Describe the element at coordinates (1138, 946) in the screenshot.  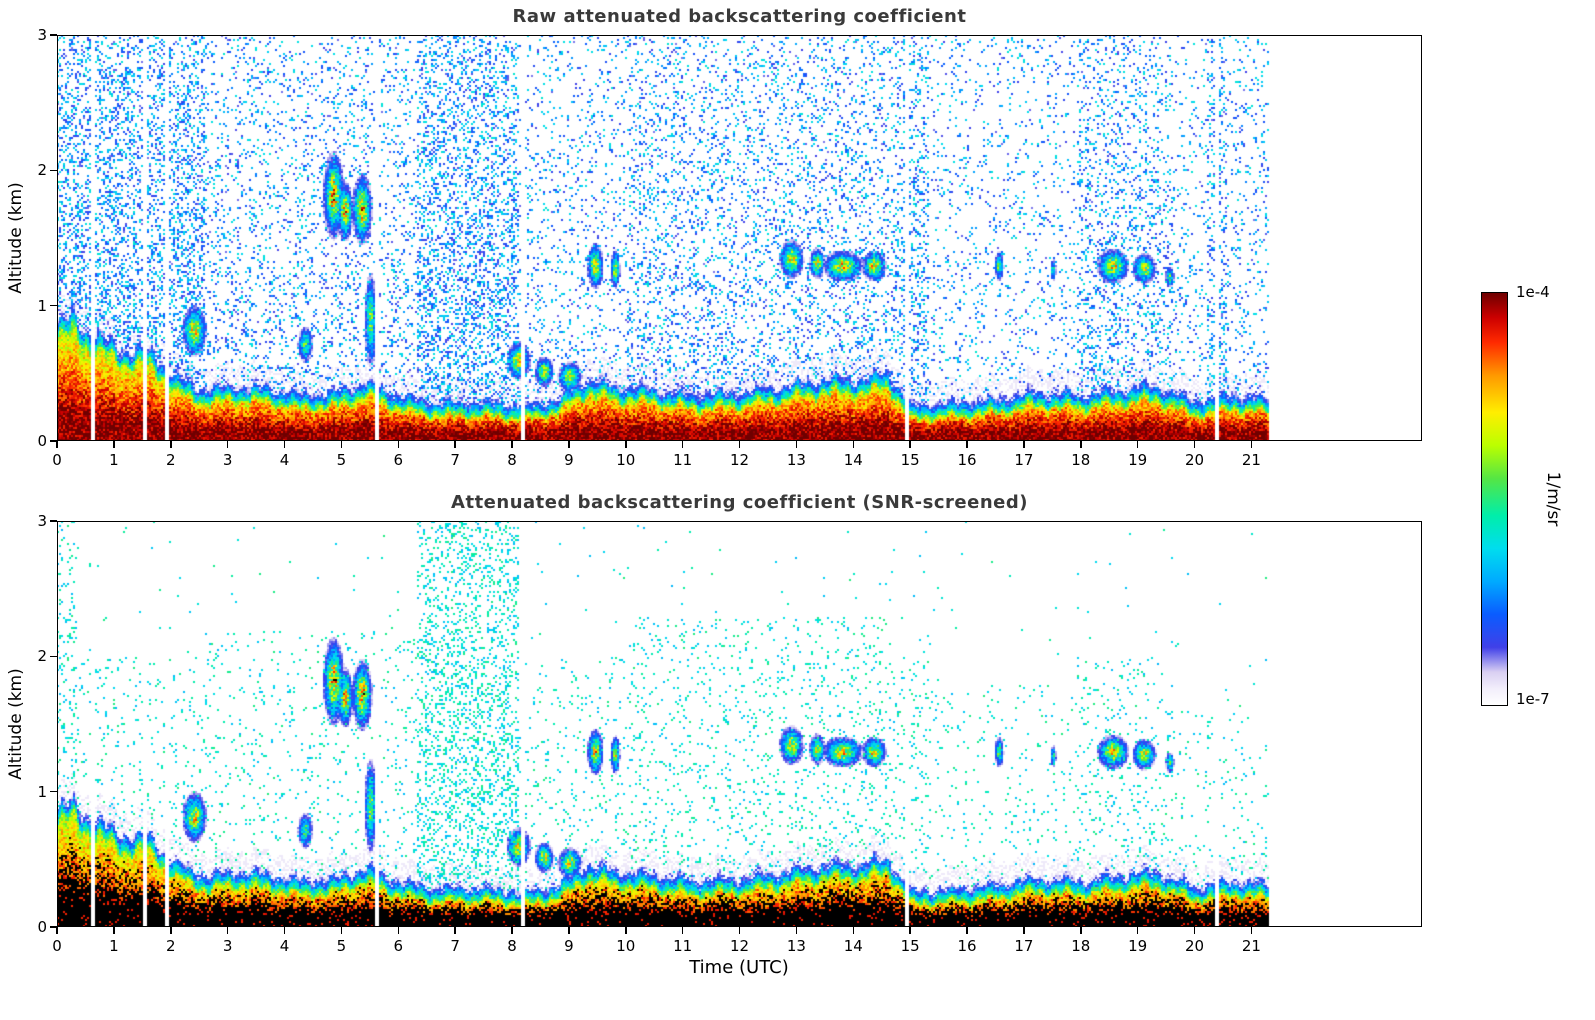
I see `x-tick-label: 19` at that location.